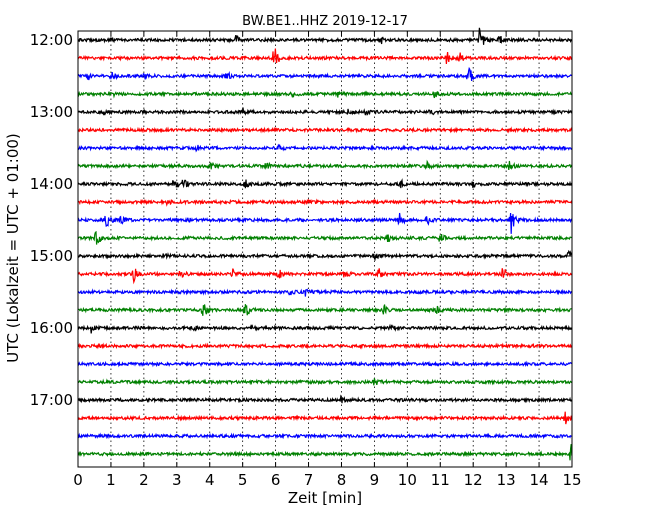  What do you see at coordinates (51, 184) in the screenshot?
I see `y-tick-label: 14:00` at bounding box center [51, 184].